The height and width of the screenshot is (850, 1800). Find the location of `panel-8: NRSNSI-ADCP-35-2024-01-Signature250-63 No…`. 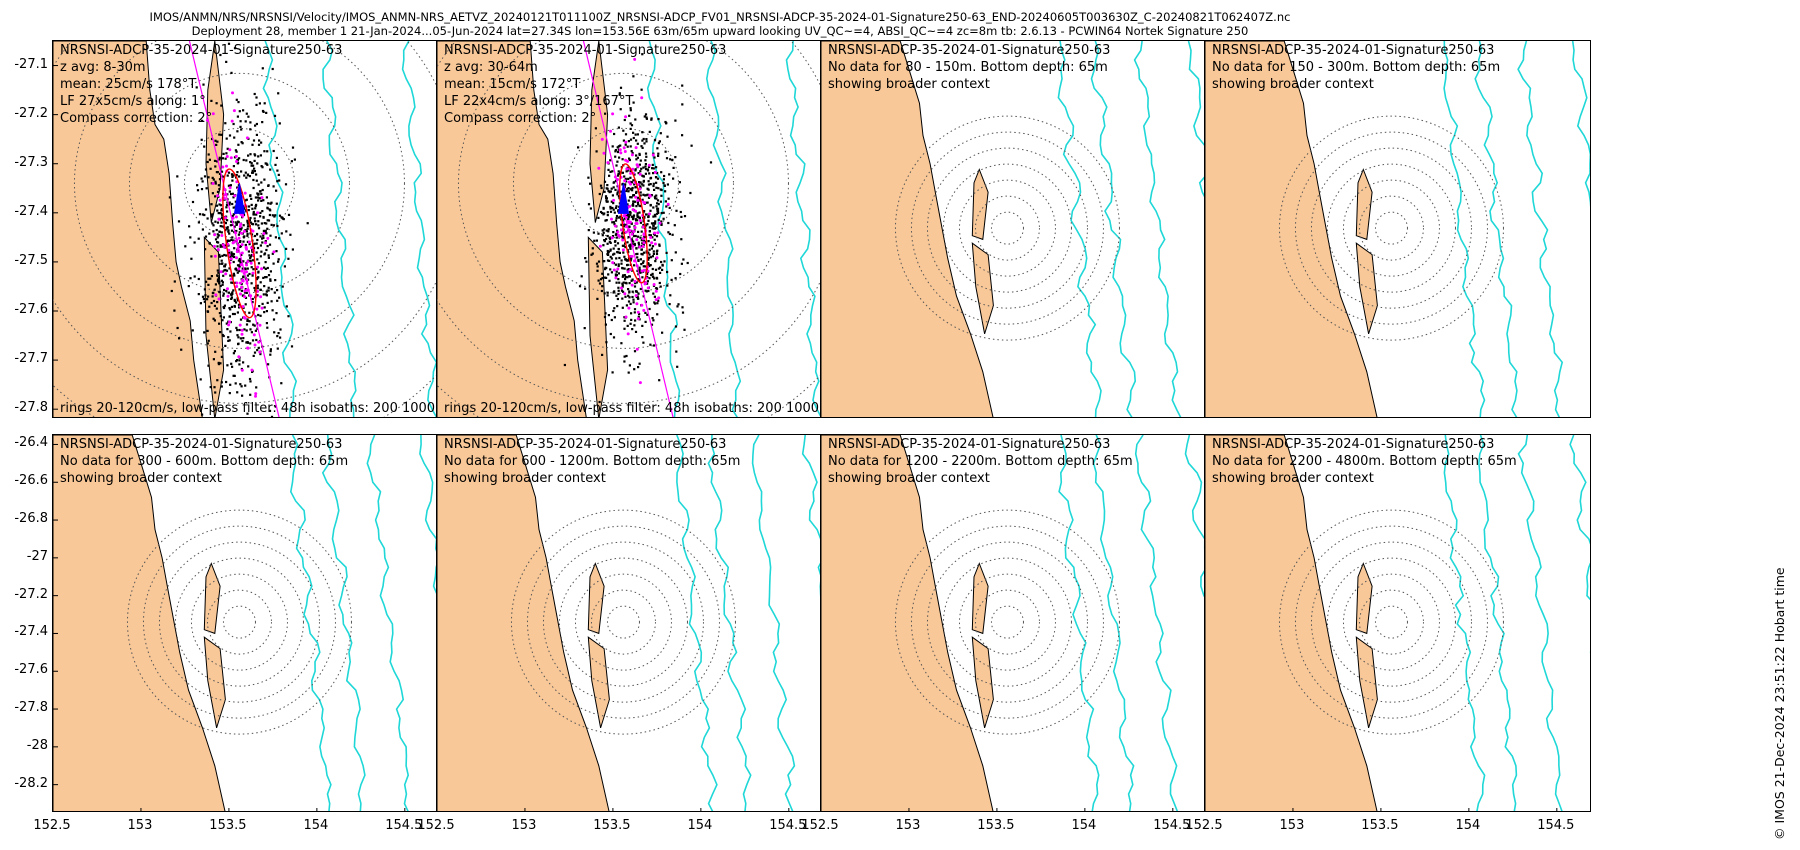

panel-8: NRSNSI-ADCP-35-2024-01-Signature250-63 No… is located at coordinates (1397, 623).